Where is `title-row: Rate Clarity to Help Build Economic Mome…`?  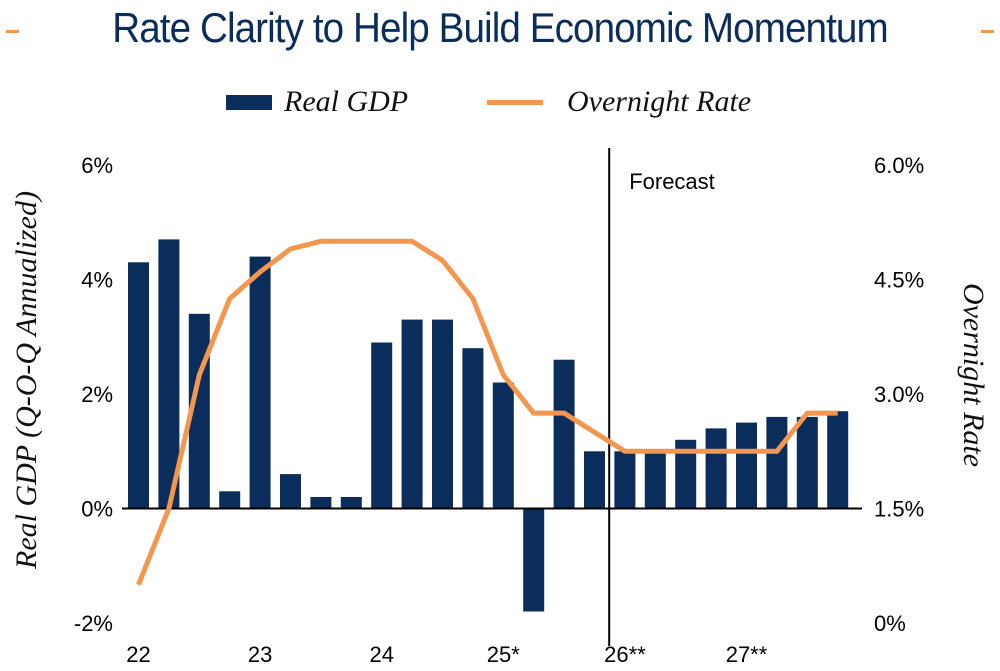 title-row: Rate Clarity to Help Build Economic Mome… is located at coordinates (500, 32).